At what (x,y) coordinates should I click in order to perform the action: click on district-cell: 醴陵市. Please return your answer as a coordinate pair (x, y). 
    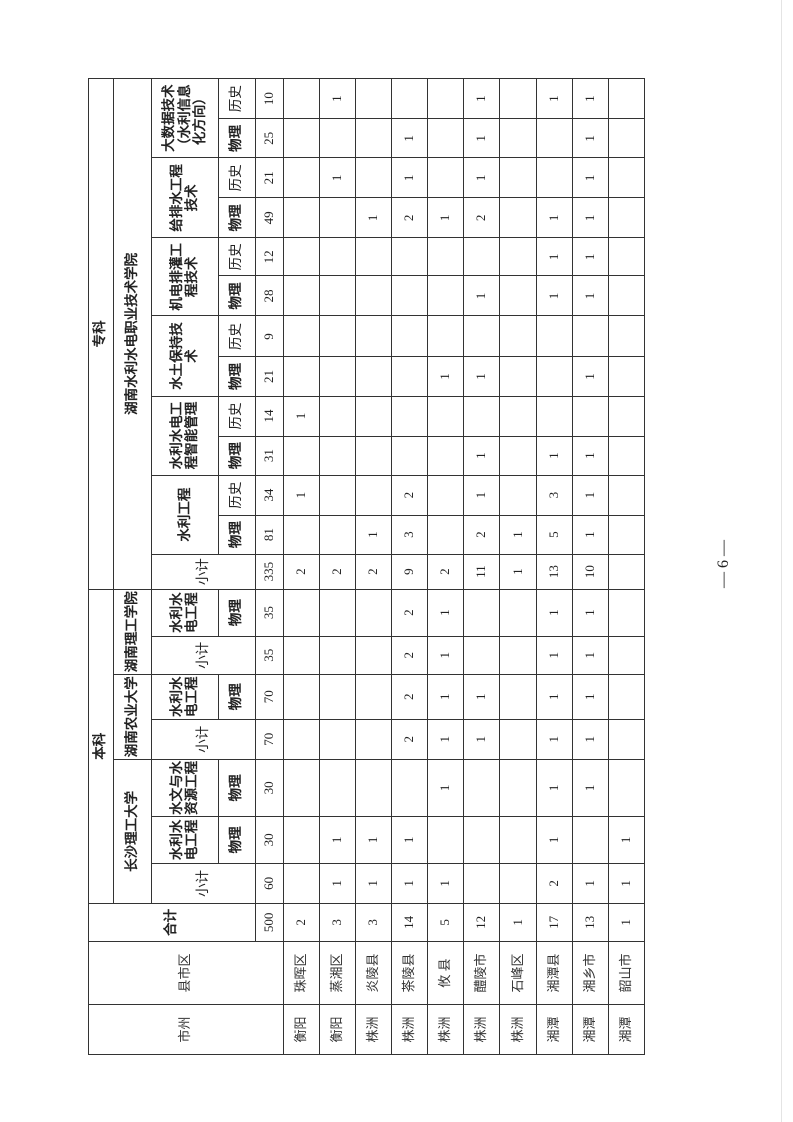
    Looking at the image, I should click on (481, 973).